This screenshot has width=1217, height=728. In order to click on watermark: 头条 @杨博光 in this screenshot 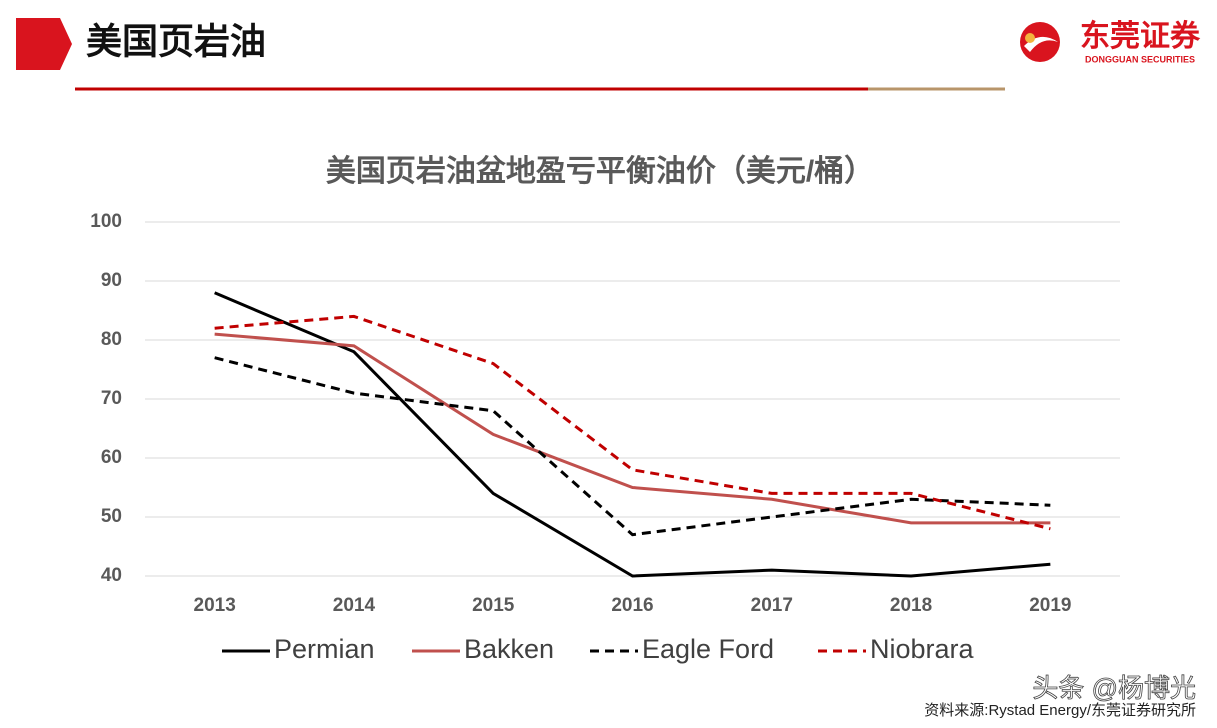, I will do `click(1114, 688)`.